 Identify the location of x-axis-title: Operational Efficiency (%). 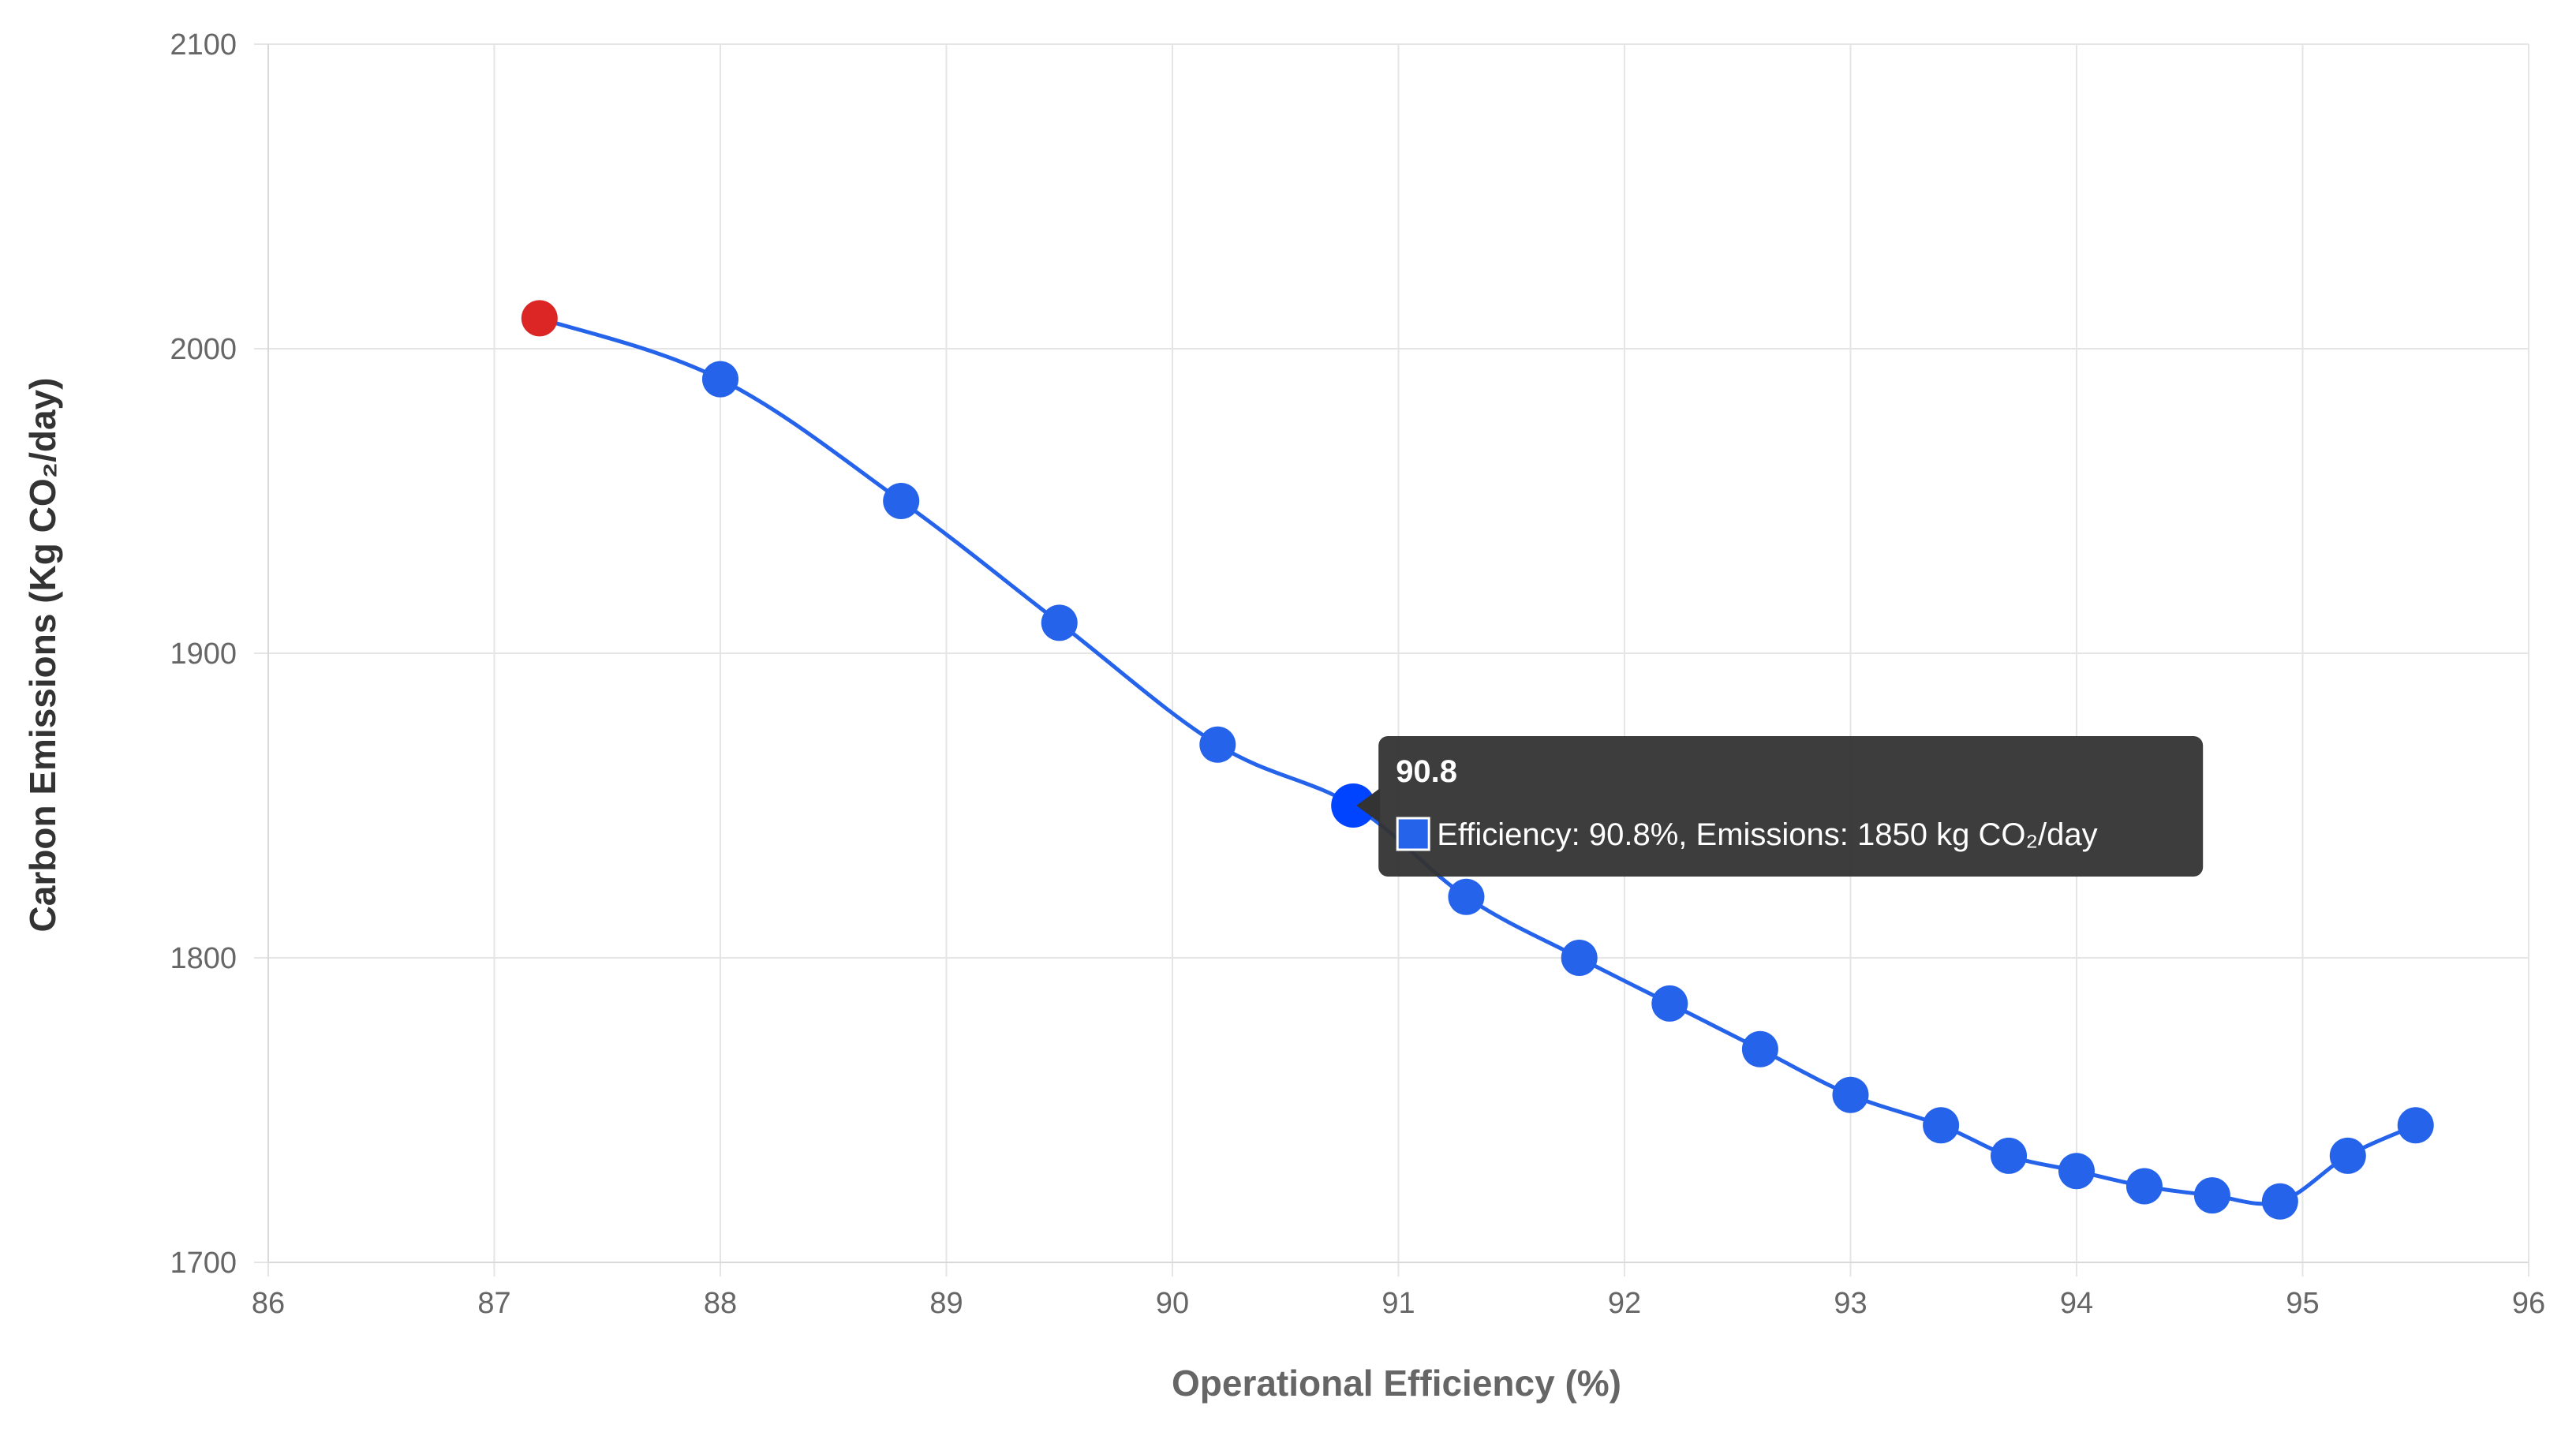
(1396, 1383).